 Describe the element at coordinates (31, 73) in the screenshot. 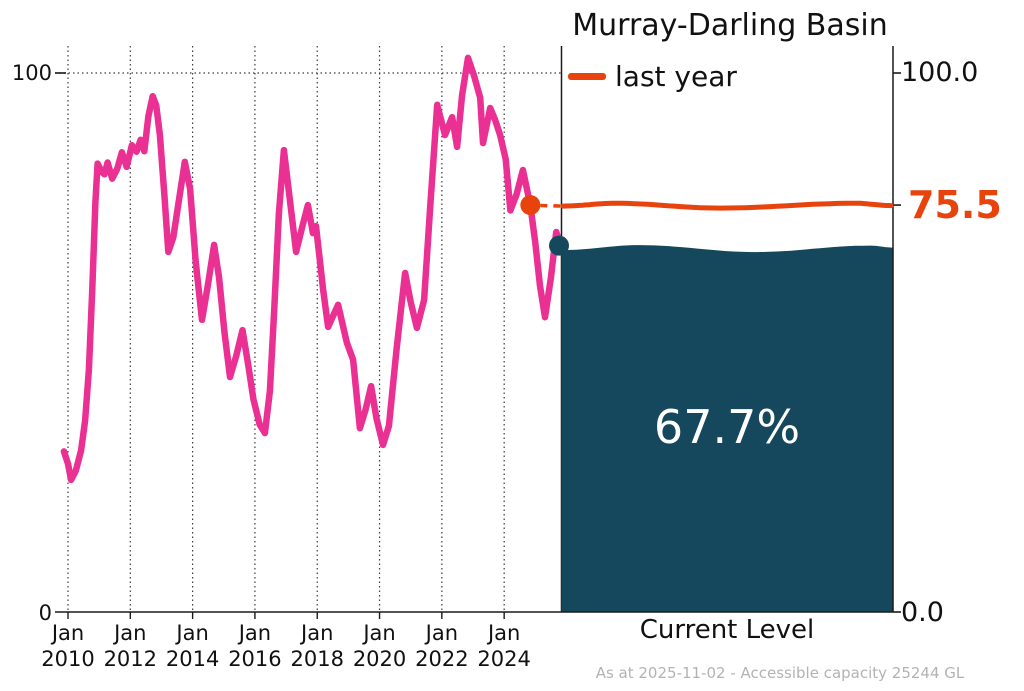

I see `y-axis-label-100: 100` at that location.